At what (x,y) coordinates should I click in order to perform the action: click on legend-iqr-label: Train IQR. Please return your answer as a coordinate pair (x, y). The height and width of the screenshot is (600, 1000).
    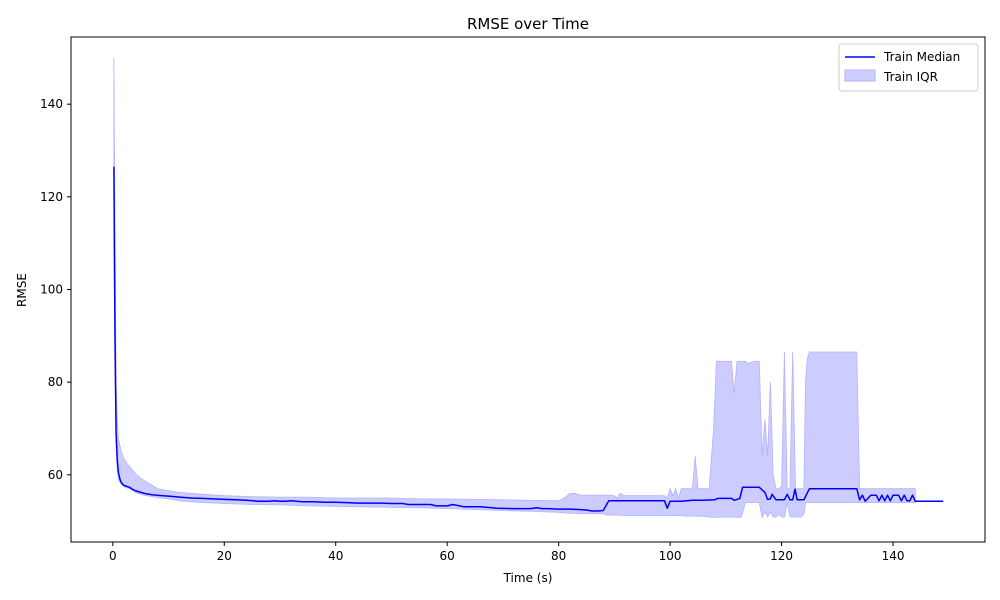
    Looking at the image, I should click on (910, 77).